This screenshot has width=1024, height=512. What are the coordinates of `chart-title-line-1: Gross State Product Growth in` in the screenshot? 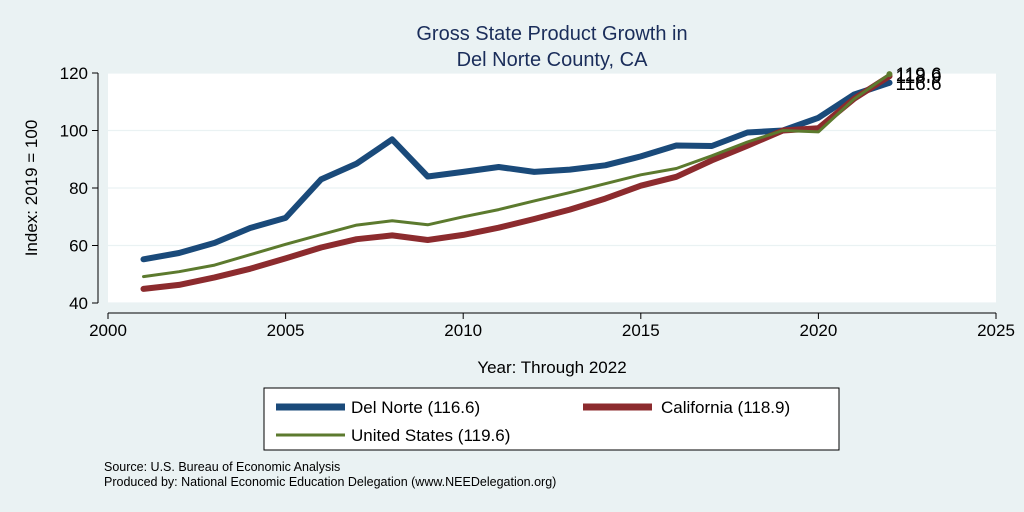 It's located at (551, 34).